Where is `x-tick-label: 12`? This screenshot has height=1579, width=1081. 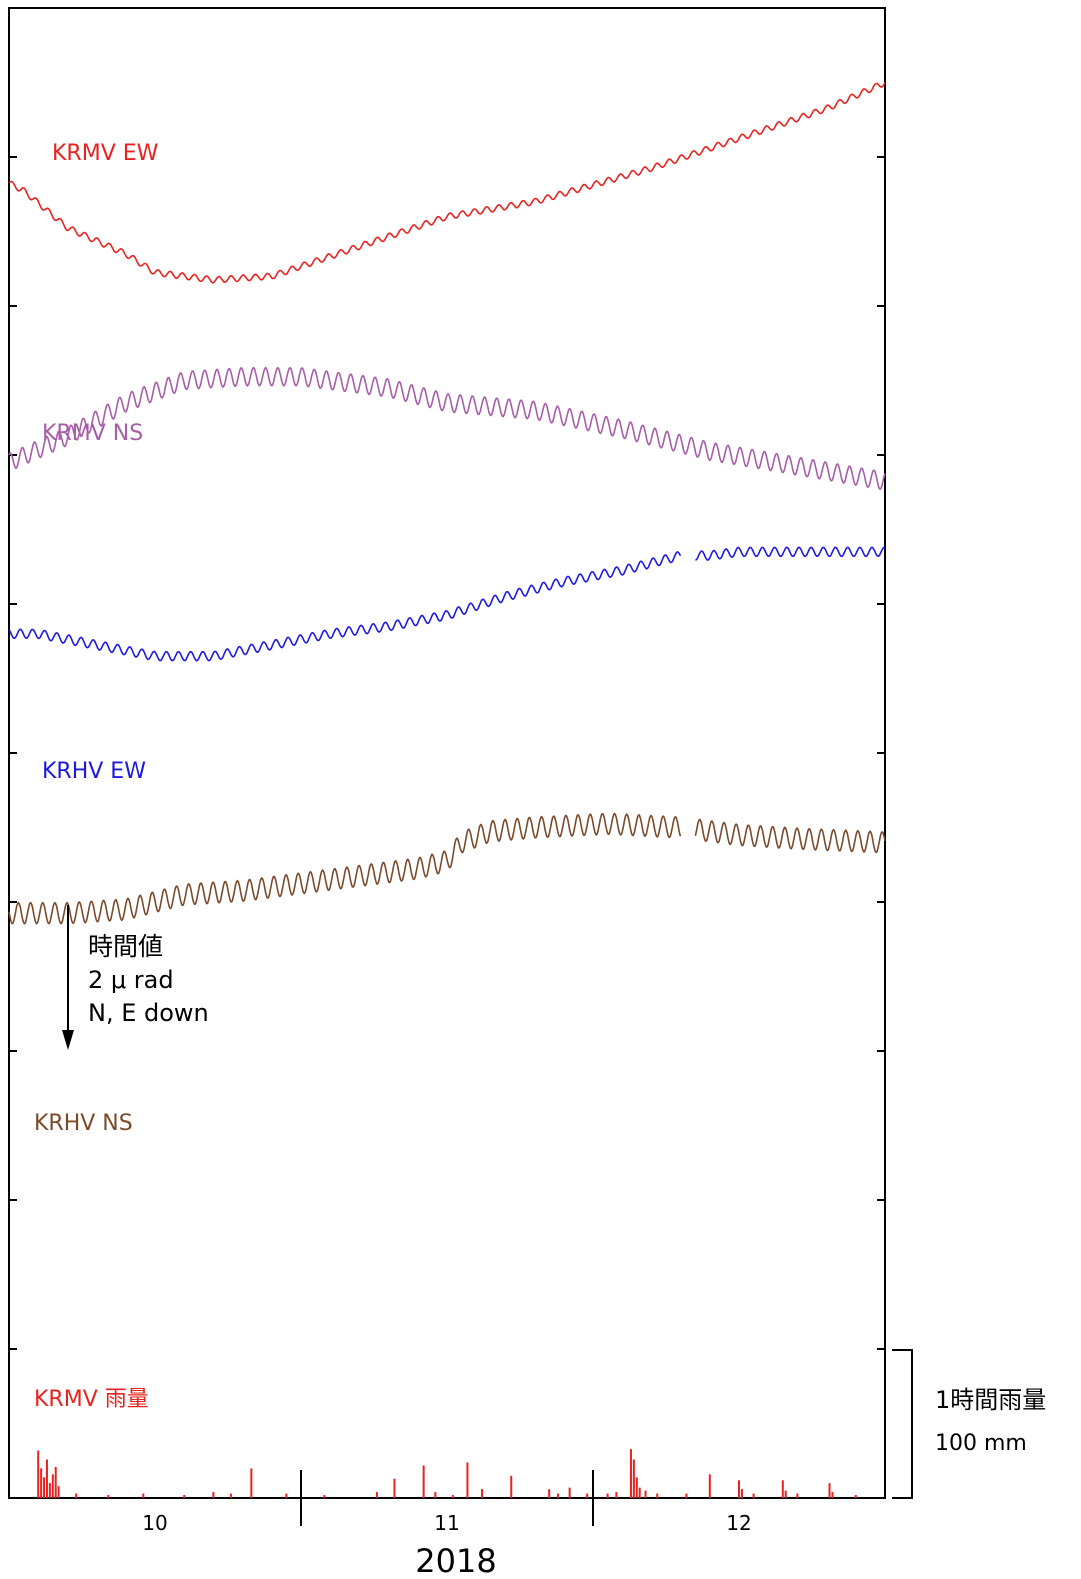
x-tick-label: 12 is located at coordinates (738, 1523).